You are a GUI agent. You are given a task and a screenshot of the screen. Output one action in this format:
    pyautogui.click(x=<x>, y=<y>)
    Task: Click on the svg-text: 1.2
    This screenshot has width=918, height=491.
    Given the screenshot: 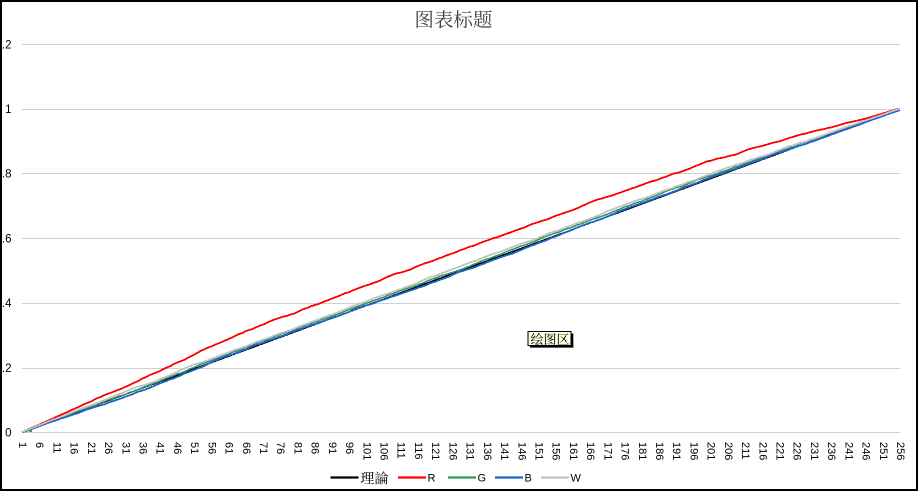 What is the action you would take?
    pyautogui.click(x=6, y=45)
    